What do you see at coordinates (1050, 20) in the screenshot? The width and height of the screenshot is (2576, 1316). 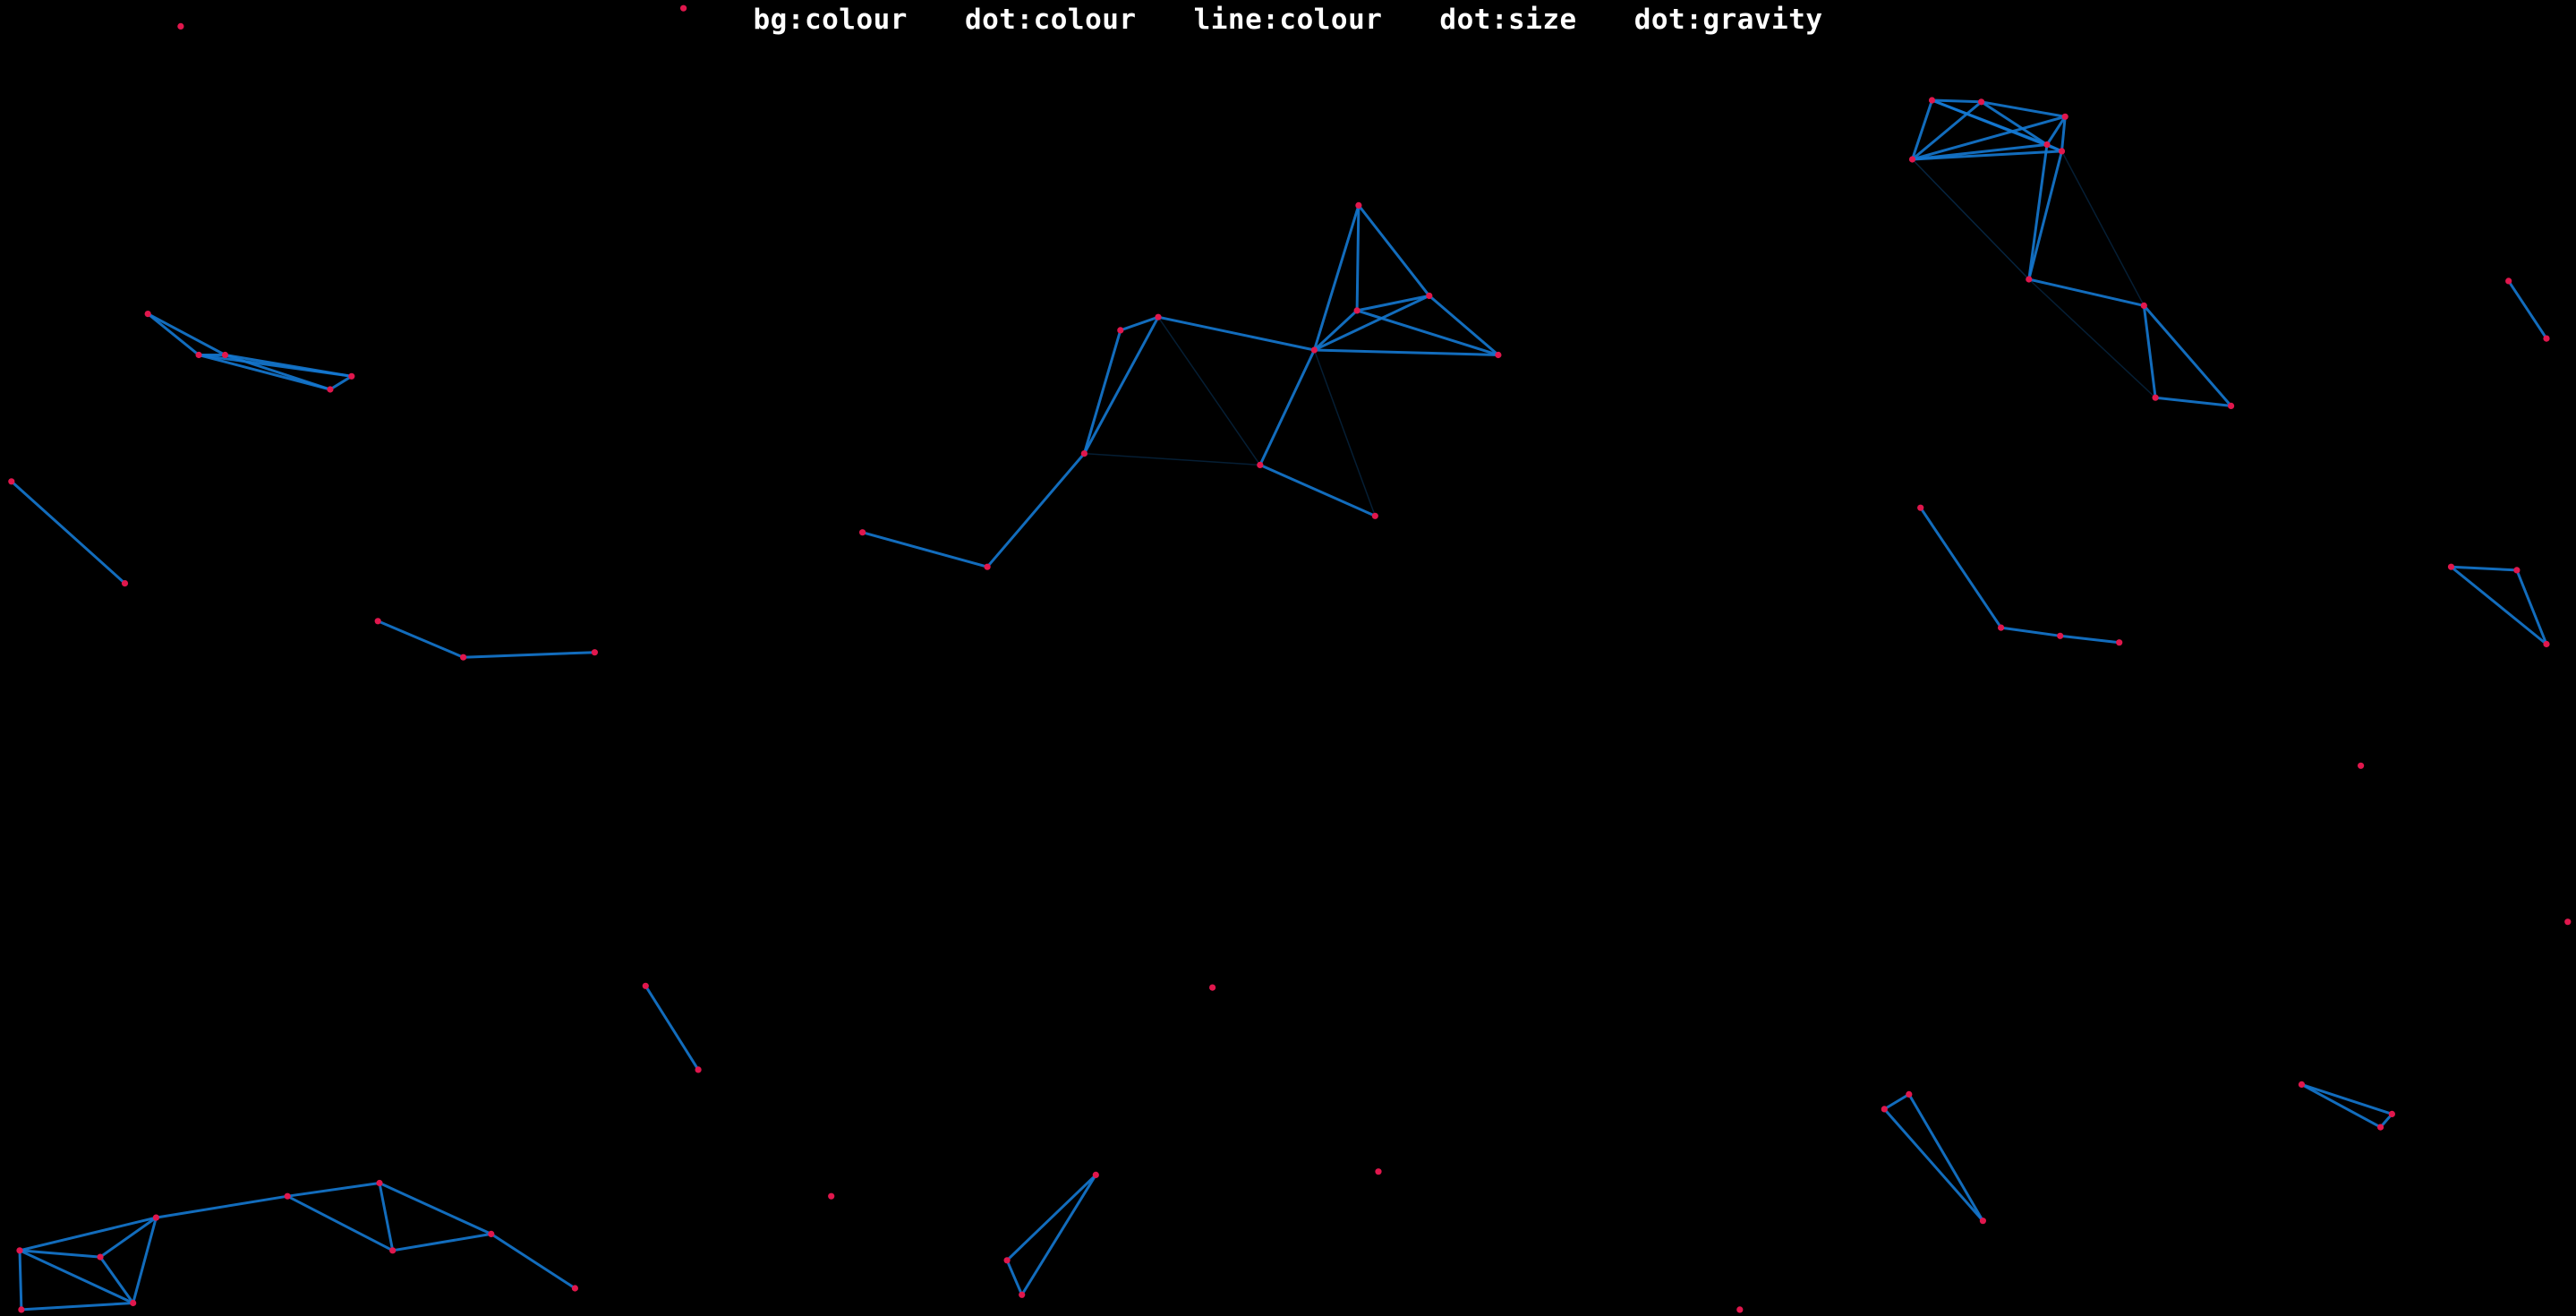 I see `dot-colour-button: dot:colour` at bounding box center [1050, 20].